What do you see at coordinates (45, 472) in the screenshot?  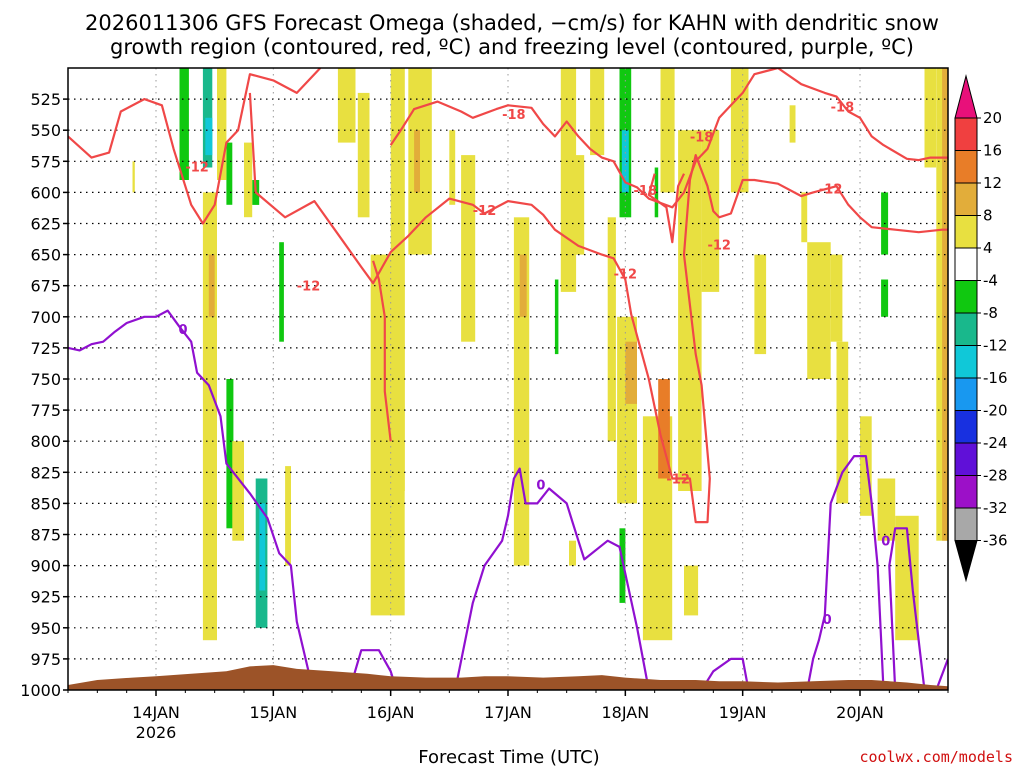 I see `y-tick-label: 825` at bounding box center [45, 472].